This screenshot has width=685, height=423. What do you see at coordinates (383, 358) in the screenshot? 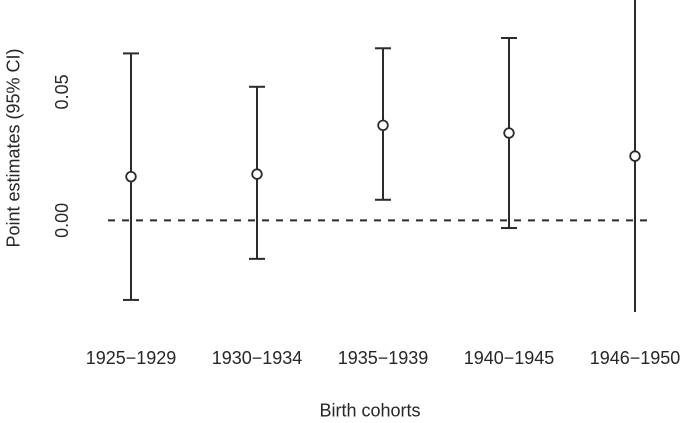
I see `x-tick-label: 1935−1939` at bounding box center [383, 358].